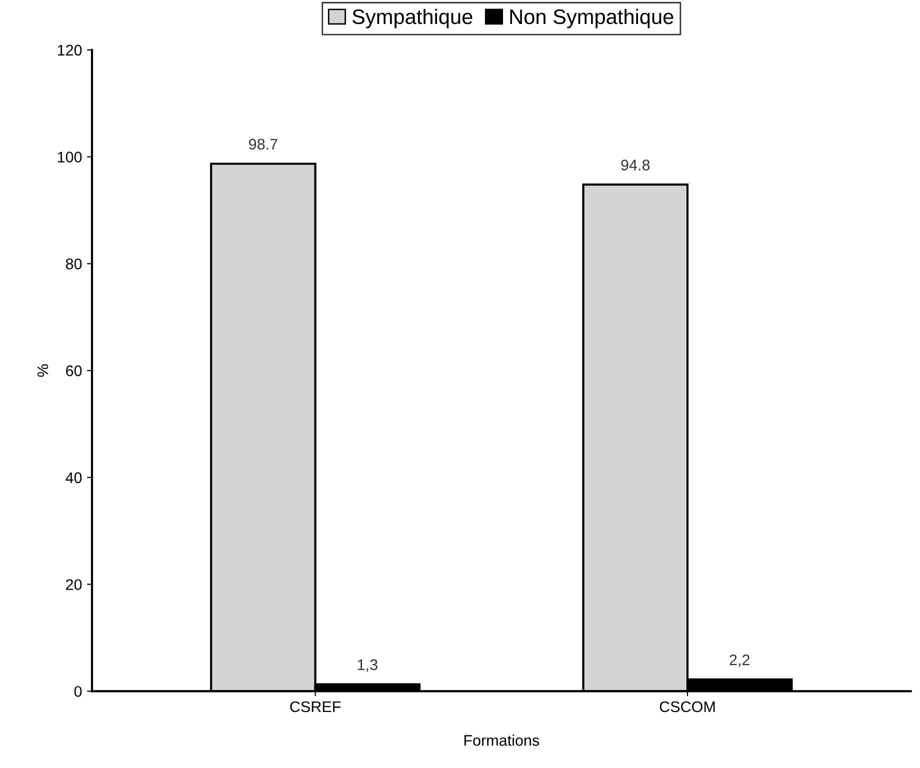  What do you see at coordinates (315, 706) in the screenshot?
I see `x-tick-label: CSREF` at bounding box center [315, 706].